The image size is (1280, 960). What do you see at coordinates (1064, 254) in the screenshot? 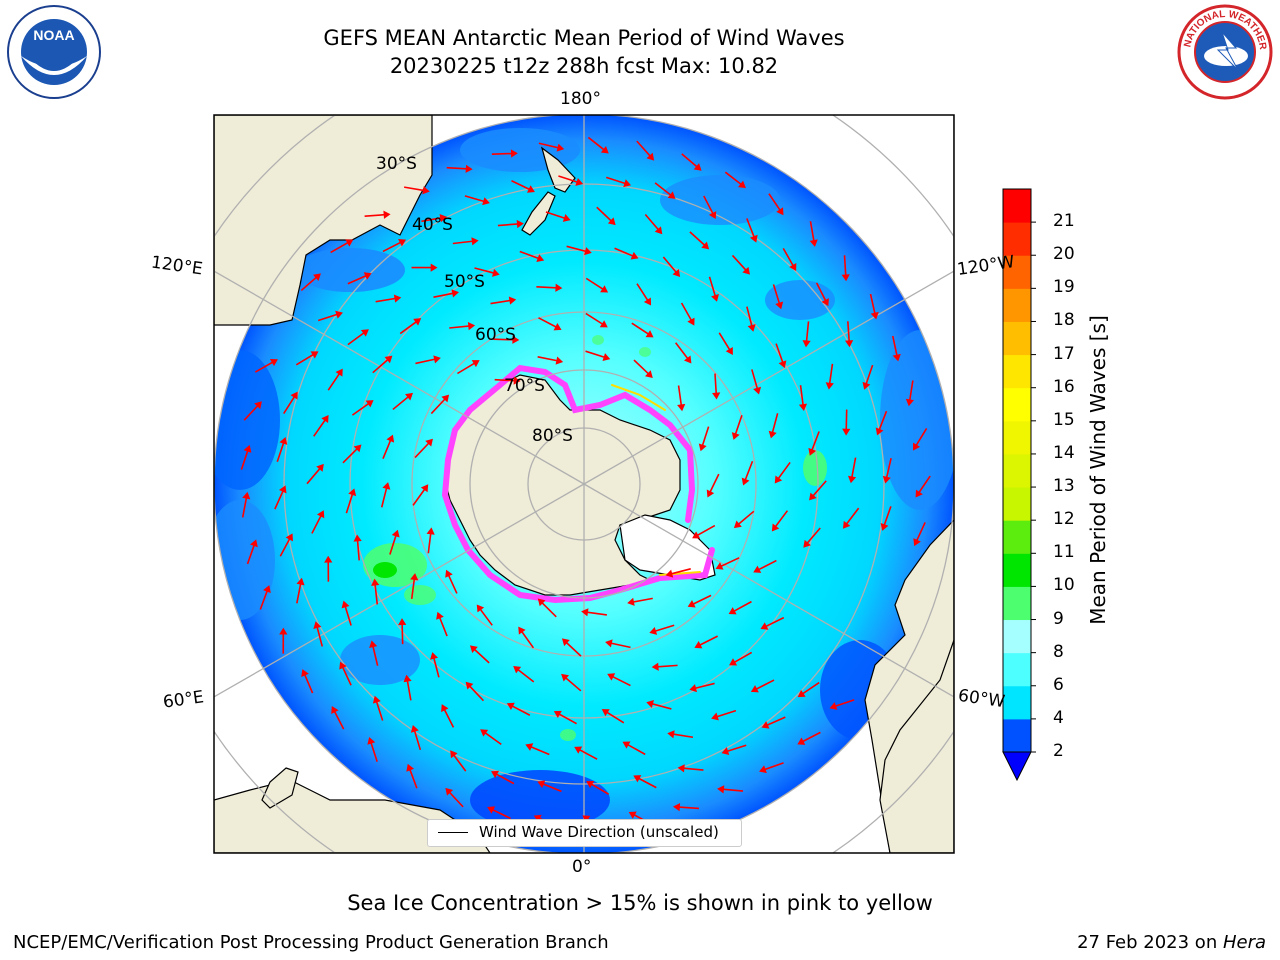
I see `colorbar-tick-label: 20` at bounding box center [1064, 254].